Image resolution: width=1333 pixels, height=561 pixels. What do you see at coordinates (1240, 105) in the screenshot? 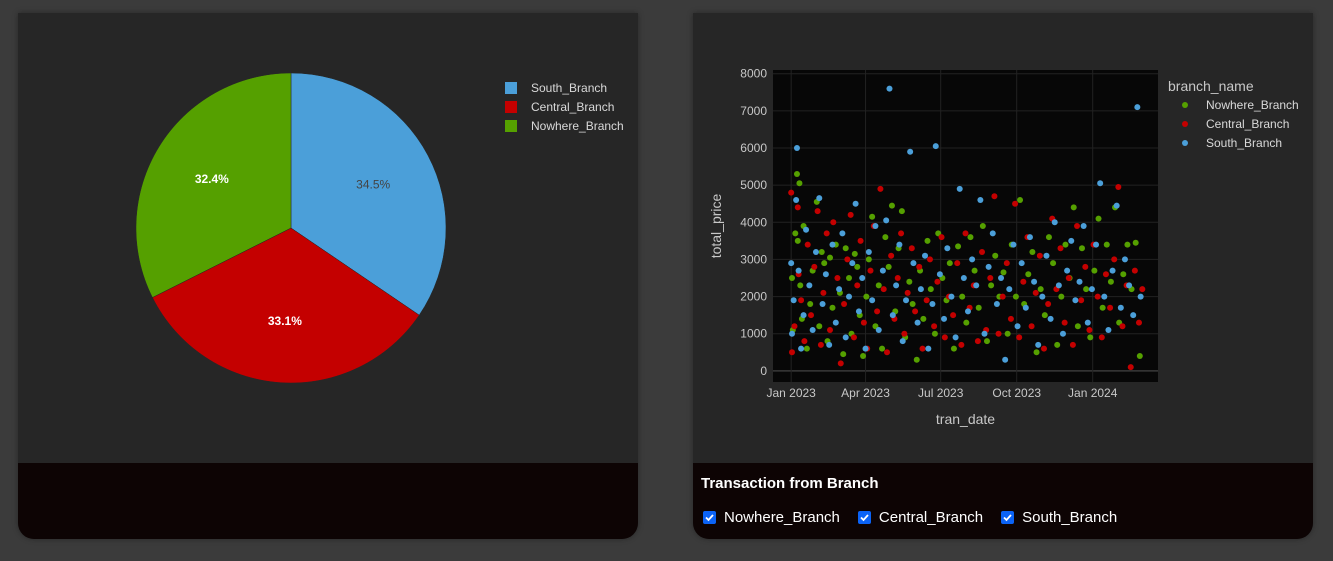
I see `scatter-legend-item: Nowhere_Branch` at bounding box center [1240, 105].